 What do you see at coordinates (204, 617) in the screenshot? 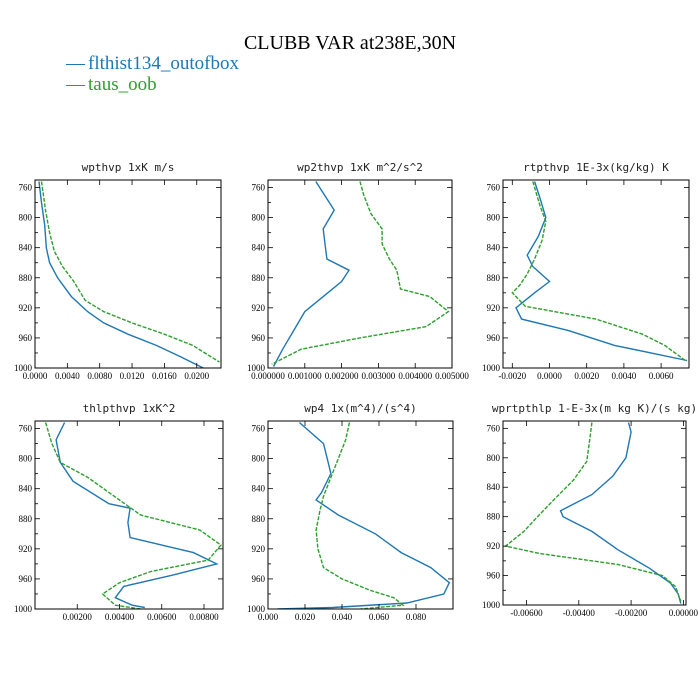
I see `x-tick-label: 0.00800` at bounding box center [204, 617].